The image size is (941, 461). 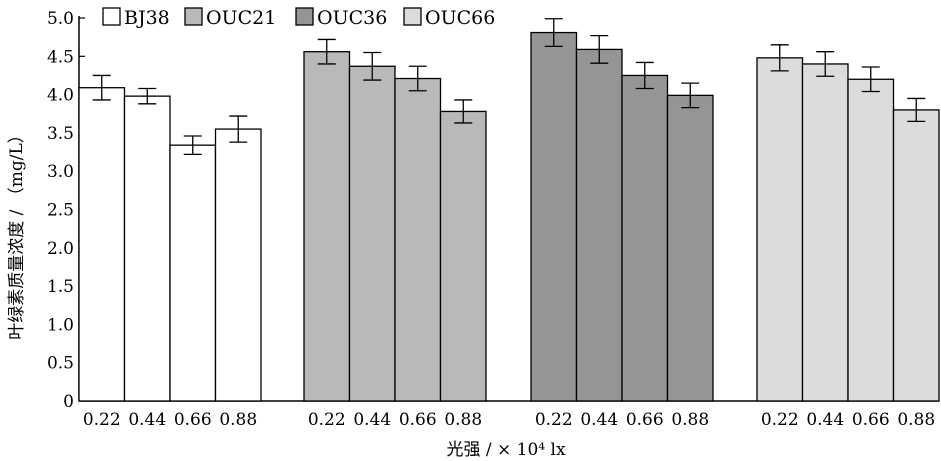 I want to click on legend-label: OUC66, so click(x=460, y=18).